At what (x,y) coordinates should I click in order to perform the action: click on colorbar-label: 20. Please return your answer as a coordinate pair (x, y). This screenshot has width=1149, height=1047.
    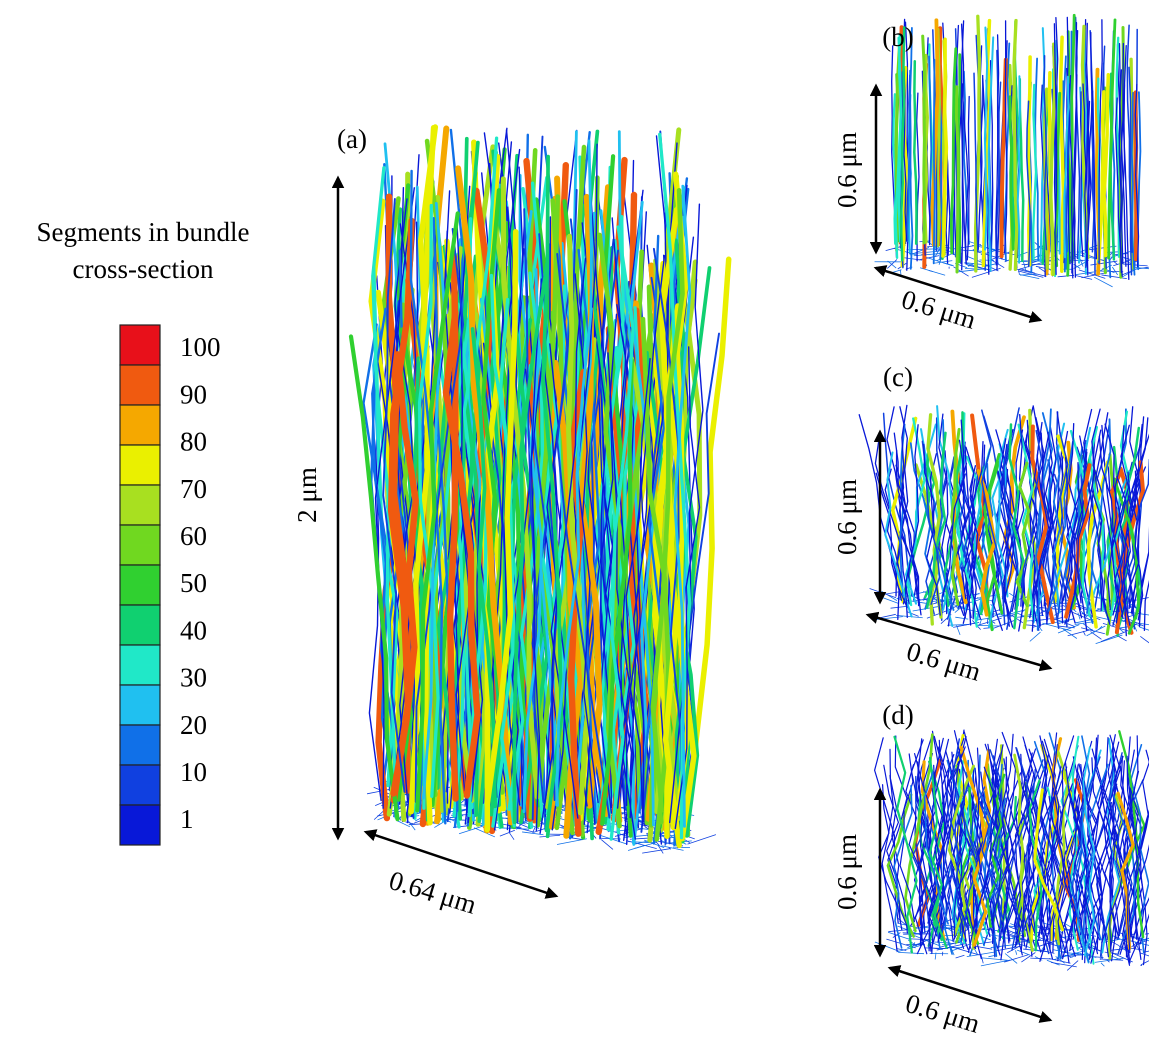
    Looking at the image, I should click on (193, 725).